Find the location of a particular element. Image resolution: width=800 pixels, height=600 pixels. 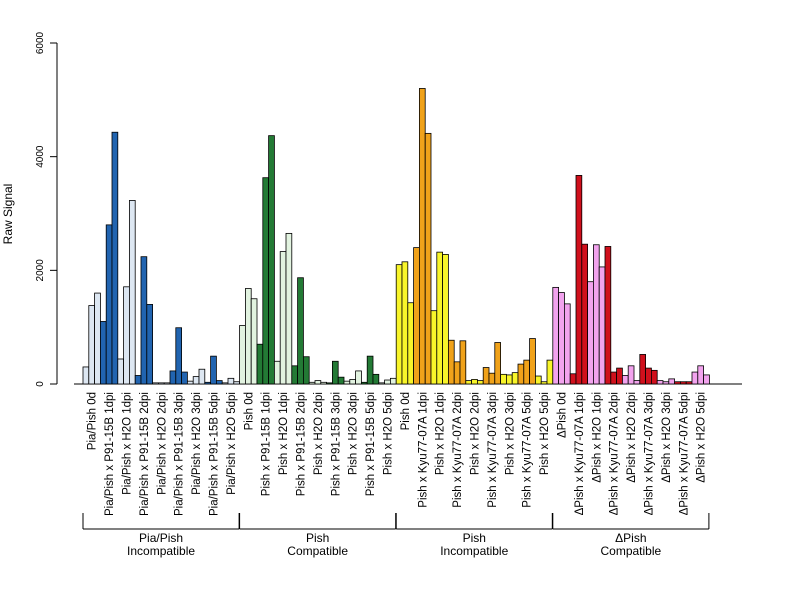

category-label: Pia/Pish 0d is located at coordinates (93, 421).